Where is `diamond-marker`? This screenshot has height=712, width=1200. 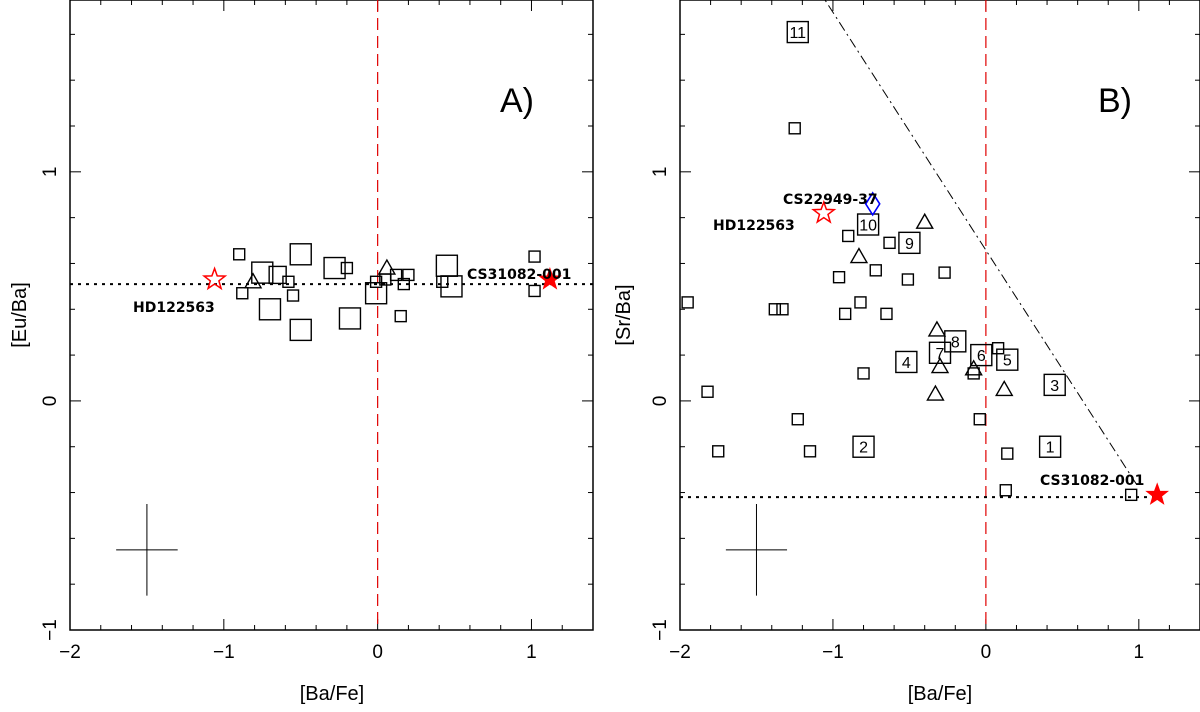
diamond-marker is located at coordinates (872, 204).